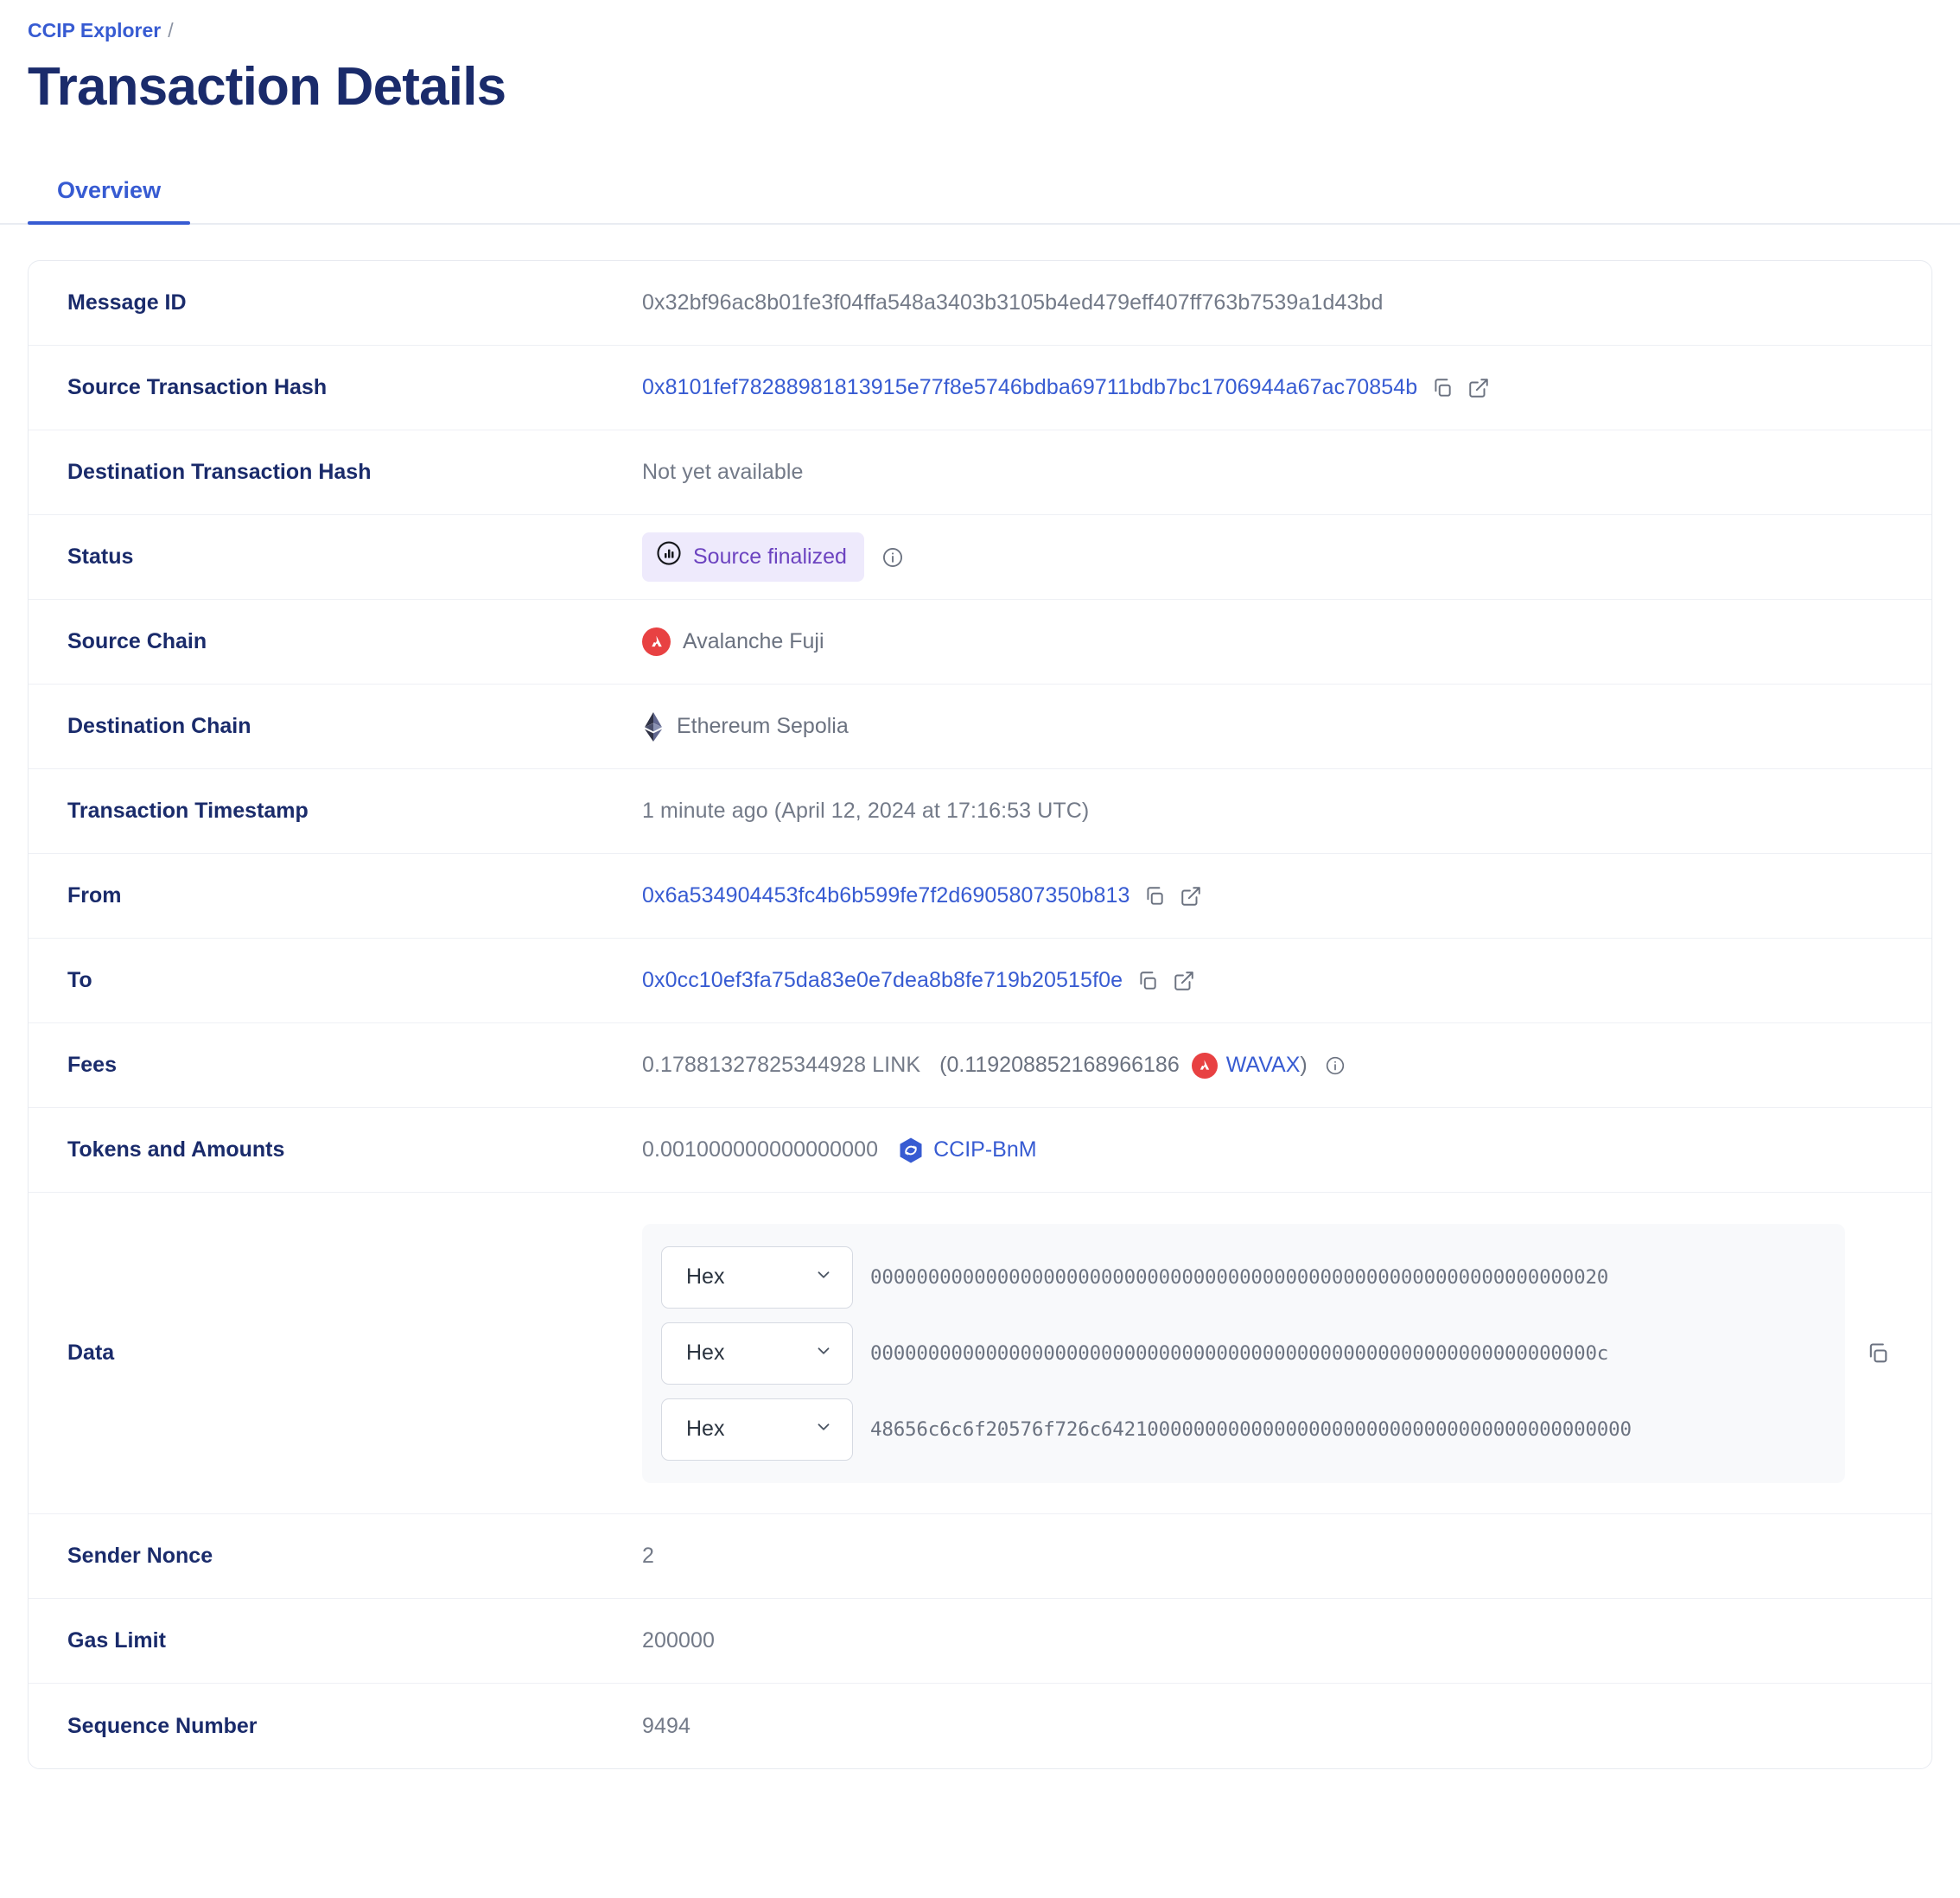 This screenshot has height=1898, width=1960. I want to click on row-label: Destination Chain, so click(159, 727).